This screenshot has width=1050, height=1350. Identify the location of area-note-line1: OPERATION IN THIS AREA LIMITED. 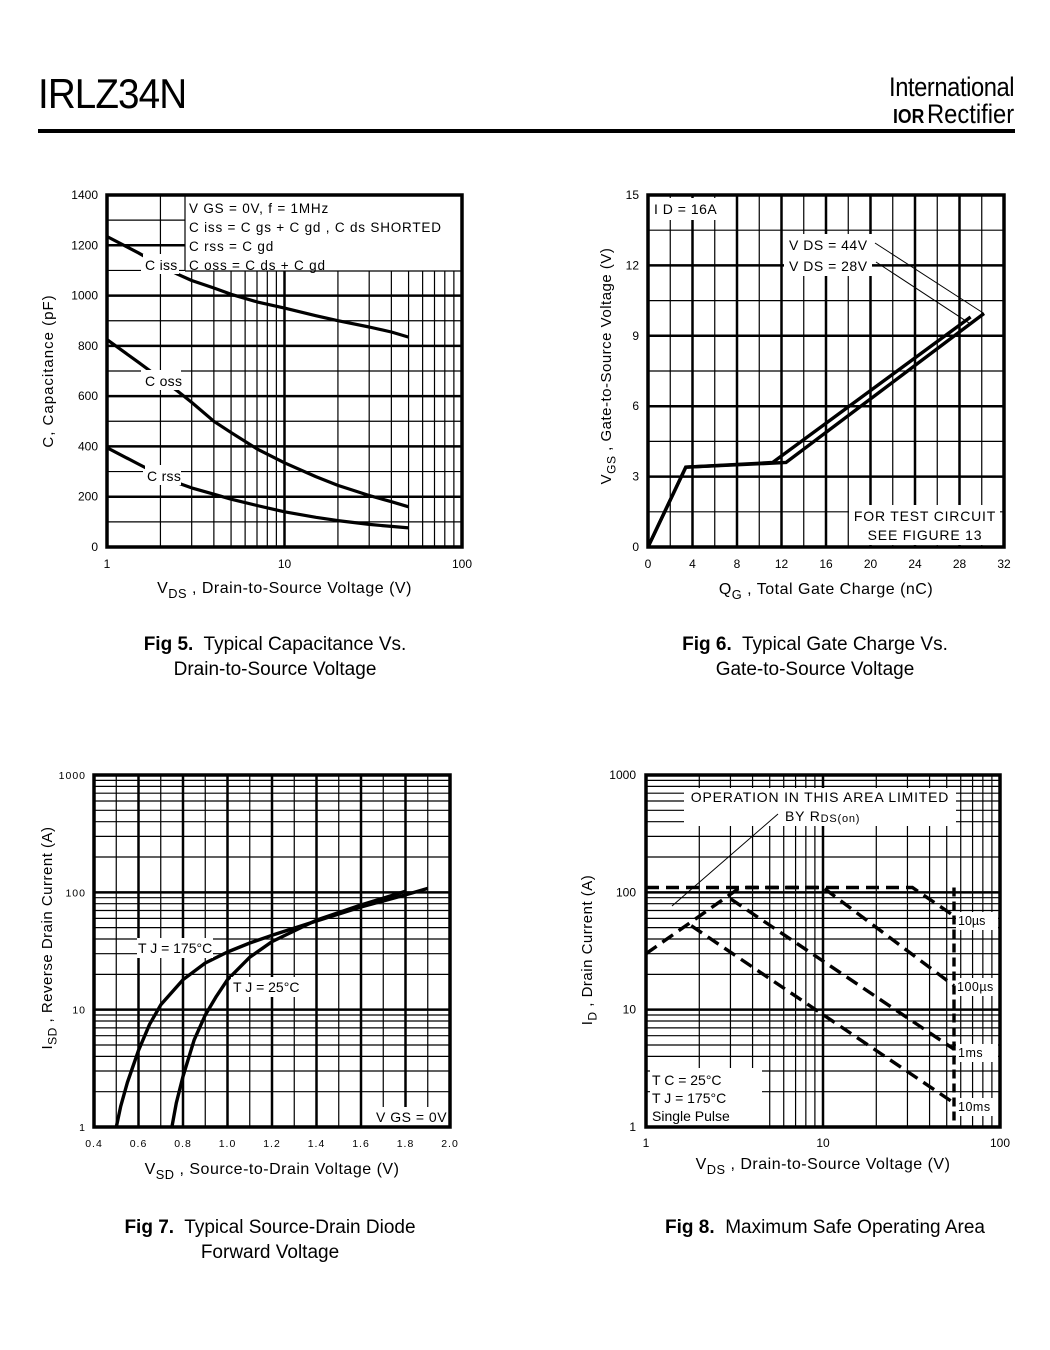
(820, 797).